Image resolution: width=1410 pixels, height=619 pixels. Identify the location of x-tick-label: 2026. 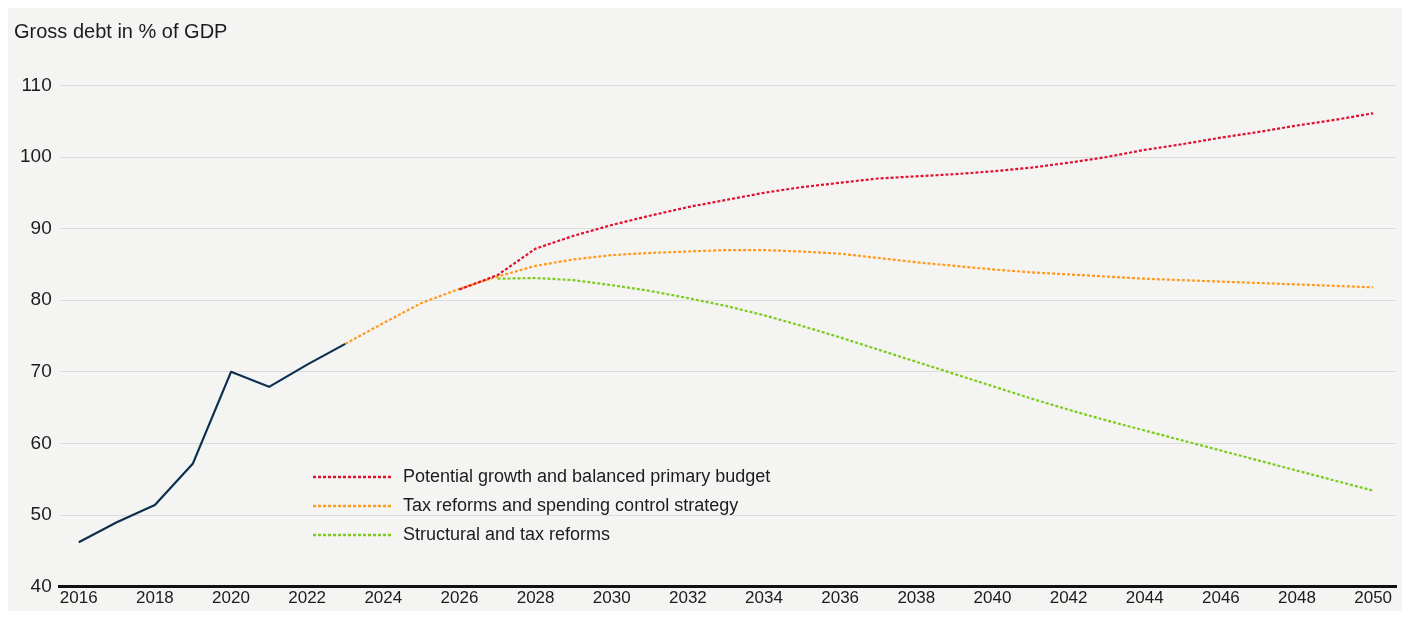
(459, 598).